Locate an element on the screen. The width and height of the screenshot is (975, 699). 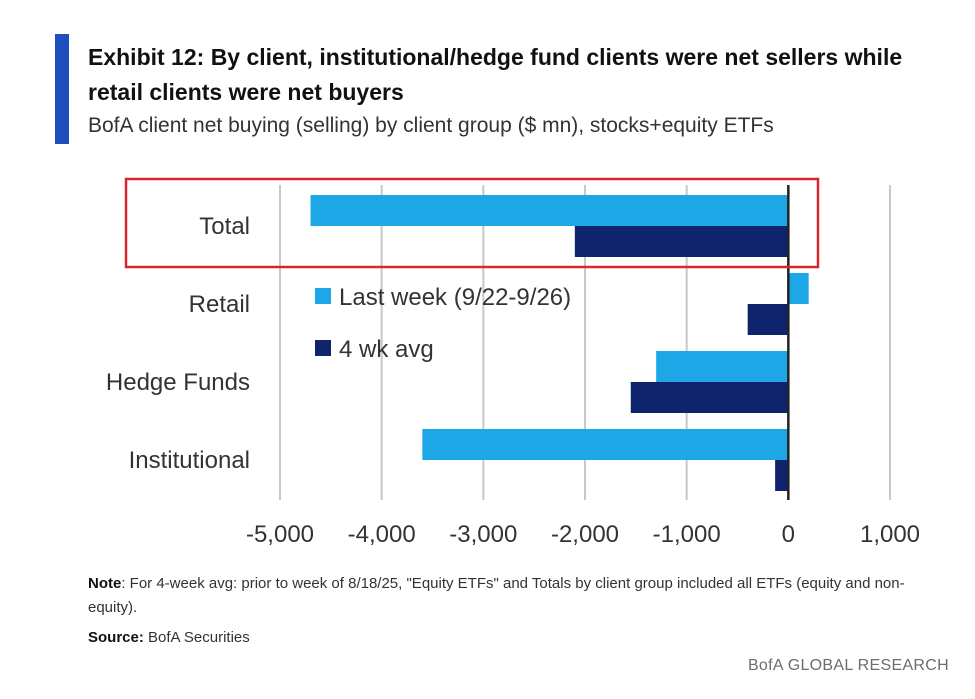
category-label: Hedge Funds is located at coordinates (178, 382).